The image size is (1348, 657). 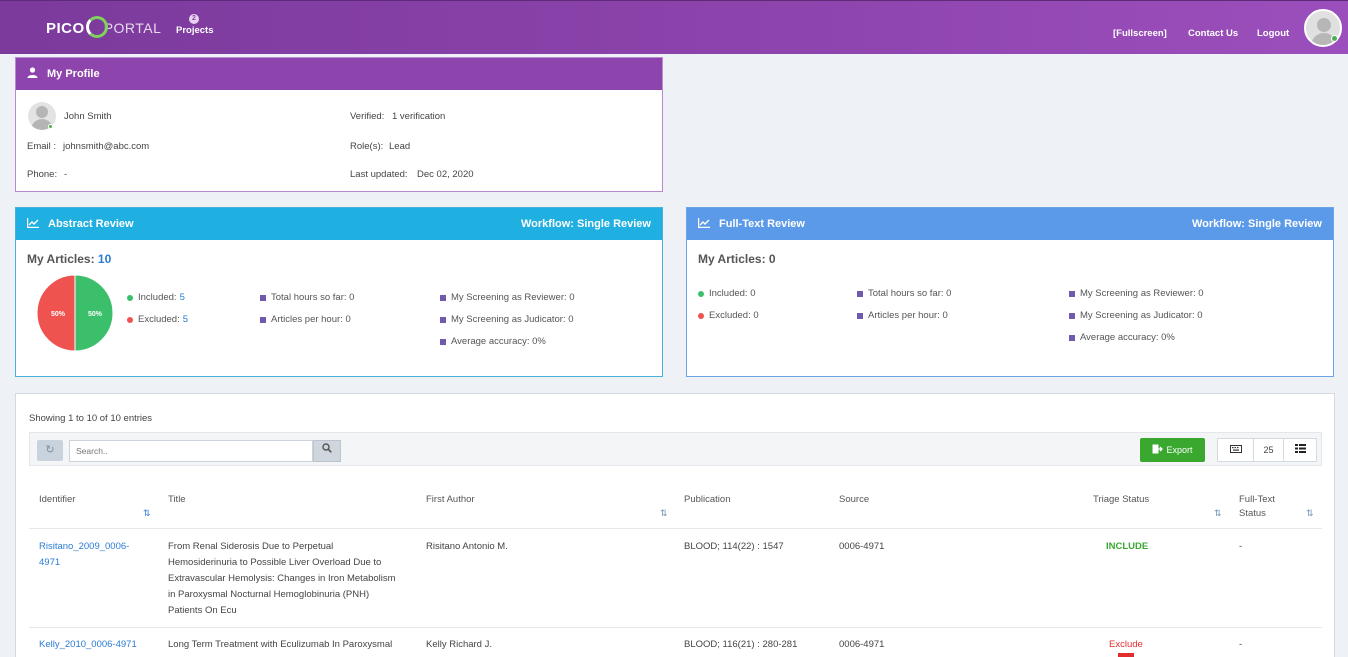 What do you see at coordinates (854, 499) in the screenshot?
I see `col-source: Source` at bounding box center [854, 499].